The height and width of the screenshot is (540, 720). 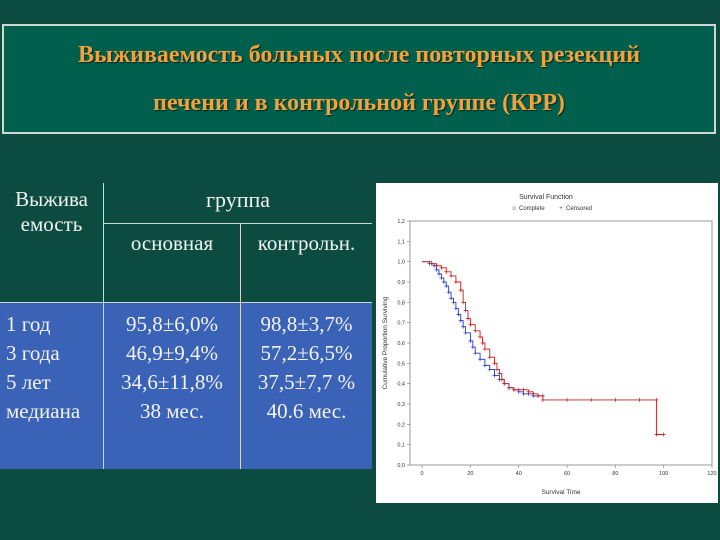 I want to click on y-tick-label: 0,2, so click(x=401, y=425).